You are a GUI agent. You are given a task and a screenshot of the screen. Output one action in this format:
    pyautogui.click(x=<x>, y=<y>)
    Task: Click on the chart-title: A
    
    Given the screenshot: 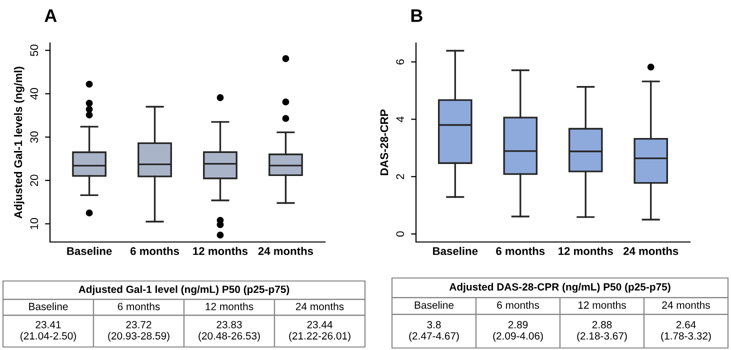 What is the action you would take?
    pyautogui.click(x=50, y=15)
    